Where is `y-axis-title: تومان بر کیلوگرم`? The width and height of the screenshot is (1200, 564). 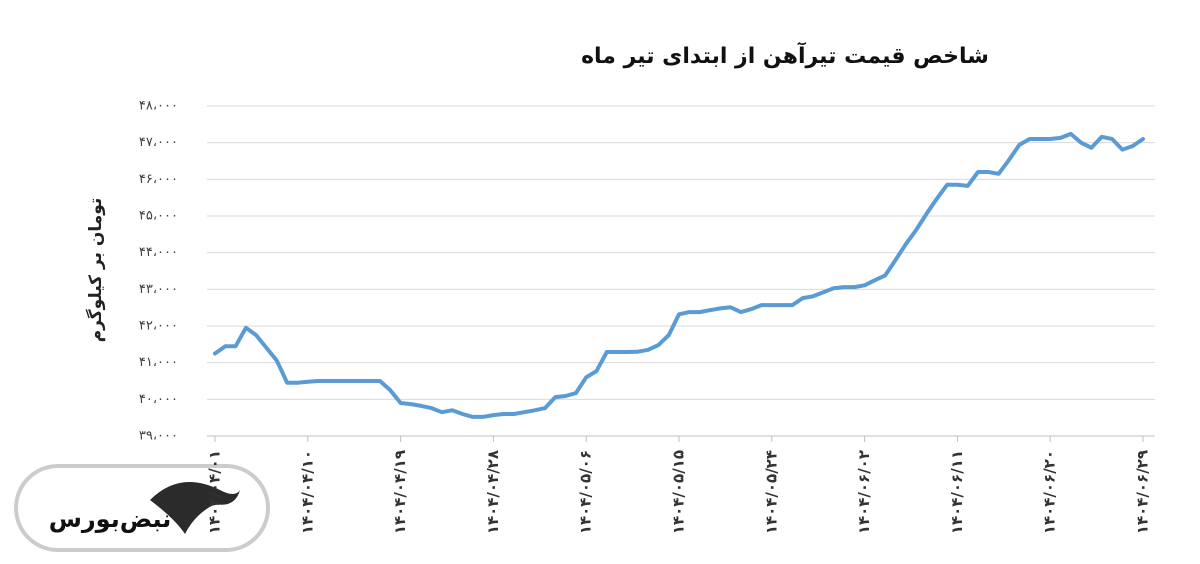
y-axis-title: تومان بر کیلوگرم is located at coordinates (95, 270).